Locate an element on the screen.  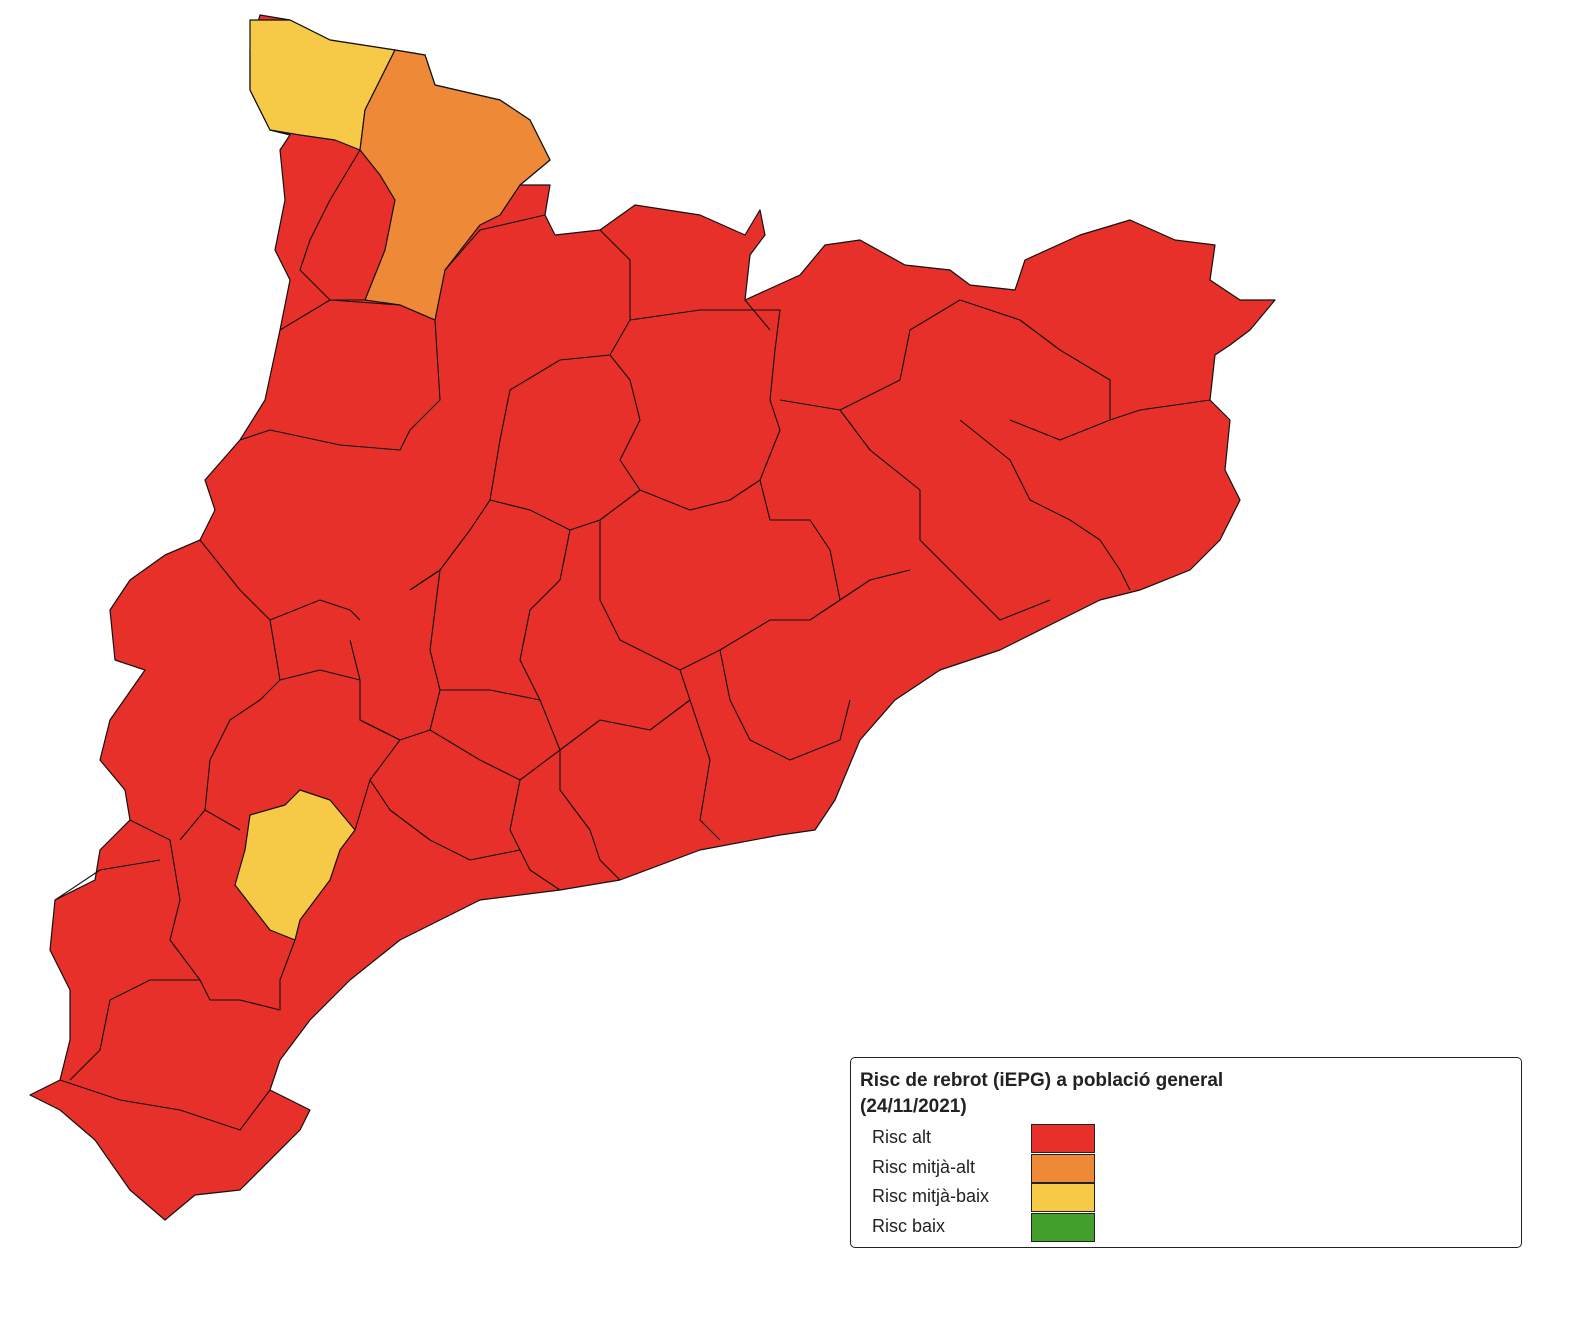
legend-label: Risc mitjà-baix is located at coordinates (931, 1196).